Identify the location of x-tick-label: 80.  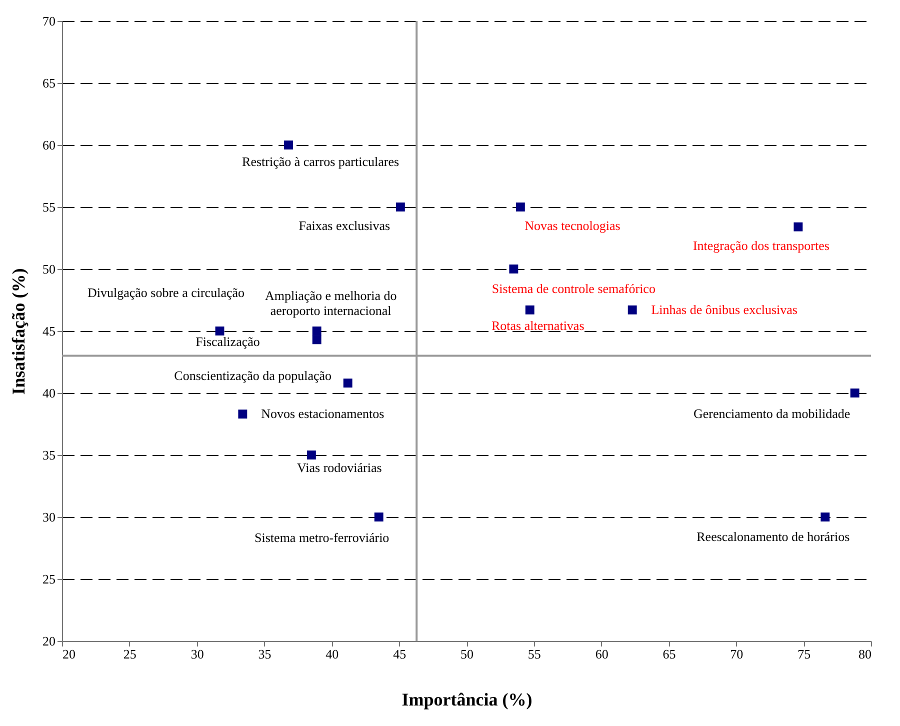
(865, 654).